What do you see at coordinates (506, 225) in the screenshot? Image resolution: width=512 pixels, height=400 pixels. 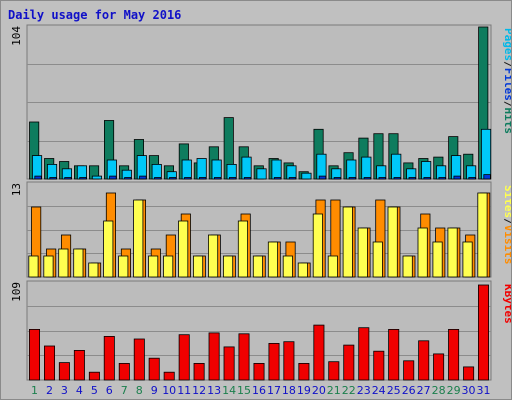 I see `ylabel-sites-visits: Sites/Visits` at bounding box center [506, 225].